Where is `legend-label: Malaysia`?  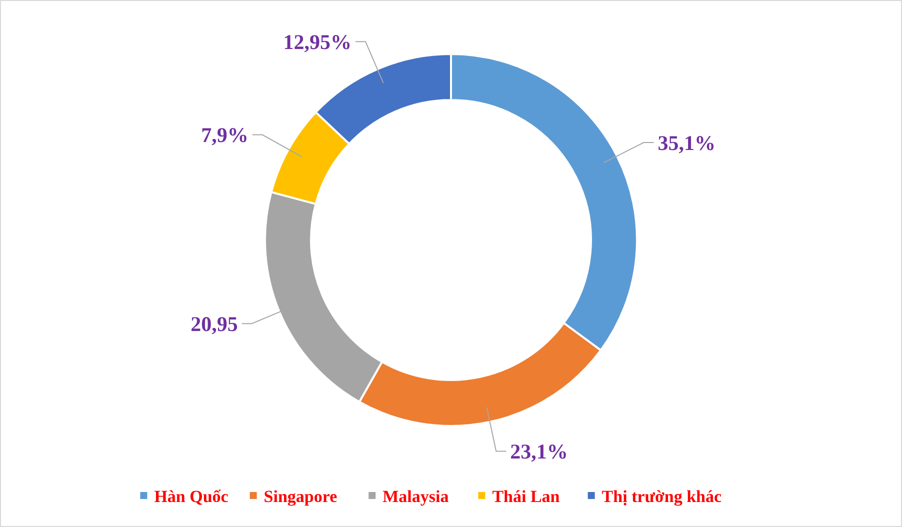 legend-label: Malaysia is located at coordinates (416, 496).